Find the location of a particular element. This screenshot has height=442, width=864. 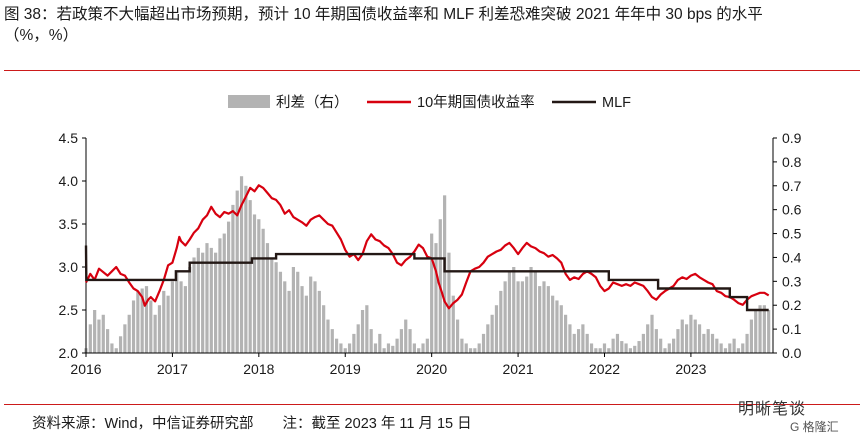

legend-label: MLF is located at coordinates (616, 103).